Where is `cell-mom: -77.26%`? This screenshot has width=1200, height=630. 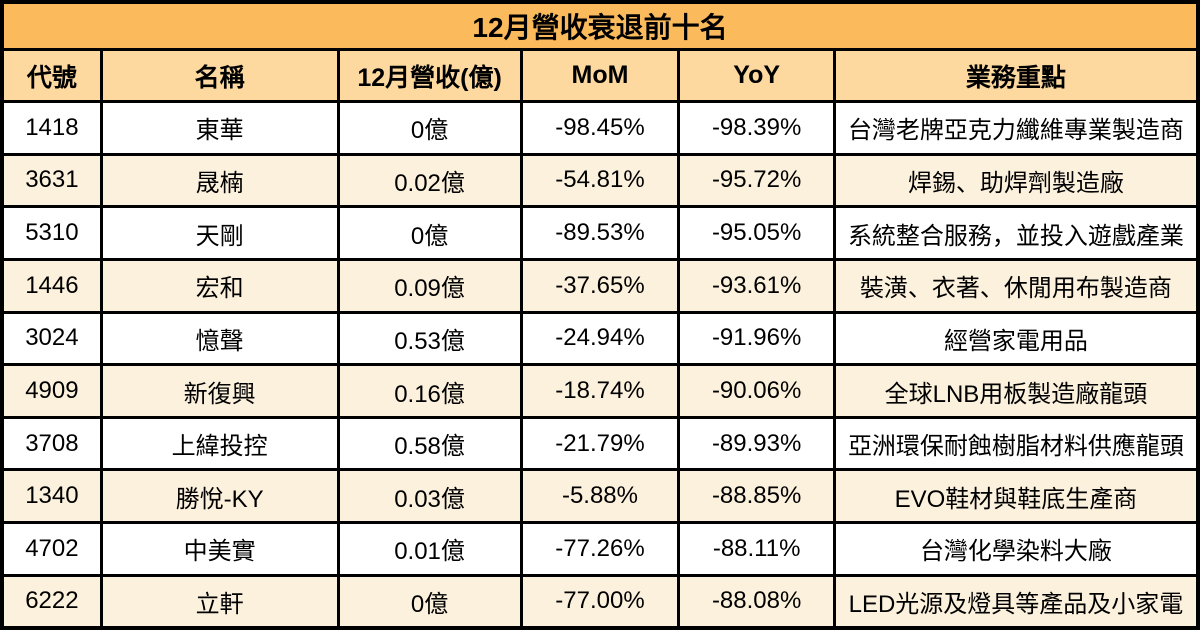
cell-mom: -77.26% is located at coordinates (600, 549).